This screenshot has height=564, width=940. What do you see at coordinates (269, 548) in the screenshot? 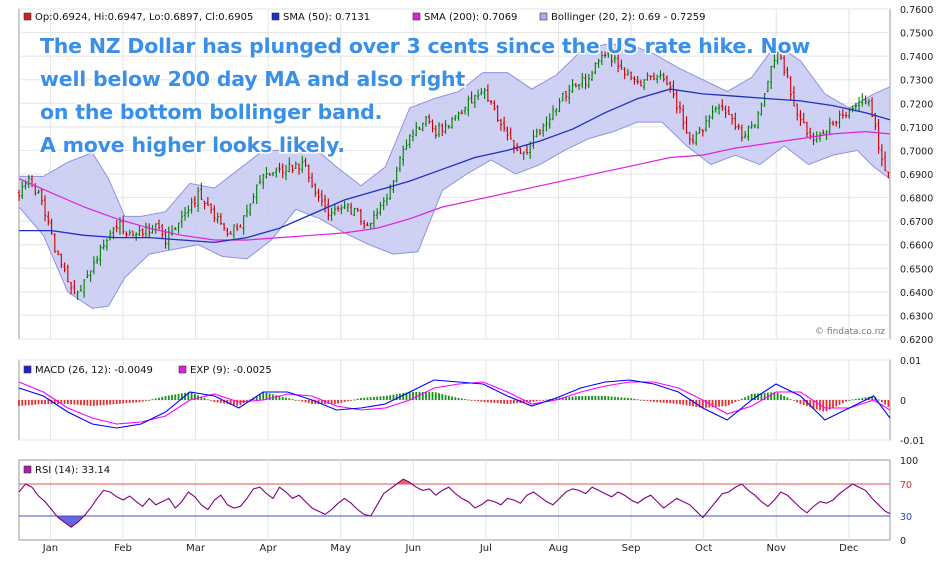
I see `x-tick-label: Apr` at bounding box center [269, 548].